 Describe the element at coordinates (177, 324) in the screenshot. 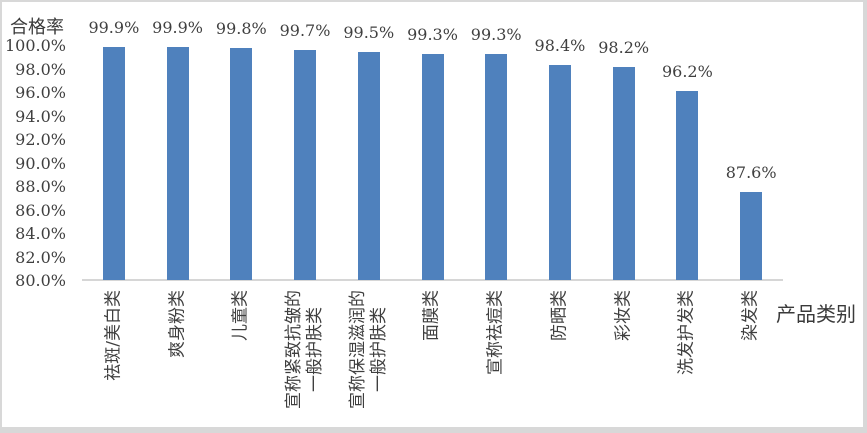

I see `x-category-label: 爽身粉类` at that location.